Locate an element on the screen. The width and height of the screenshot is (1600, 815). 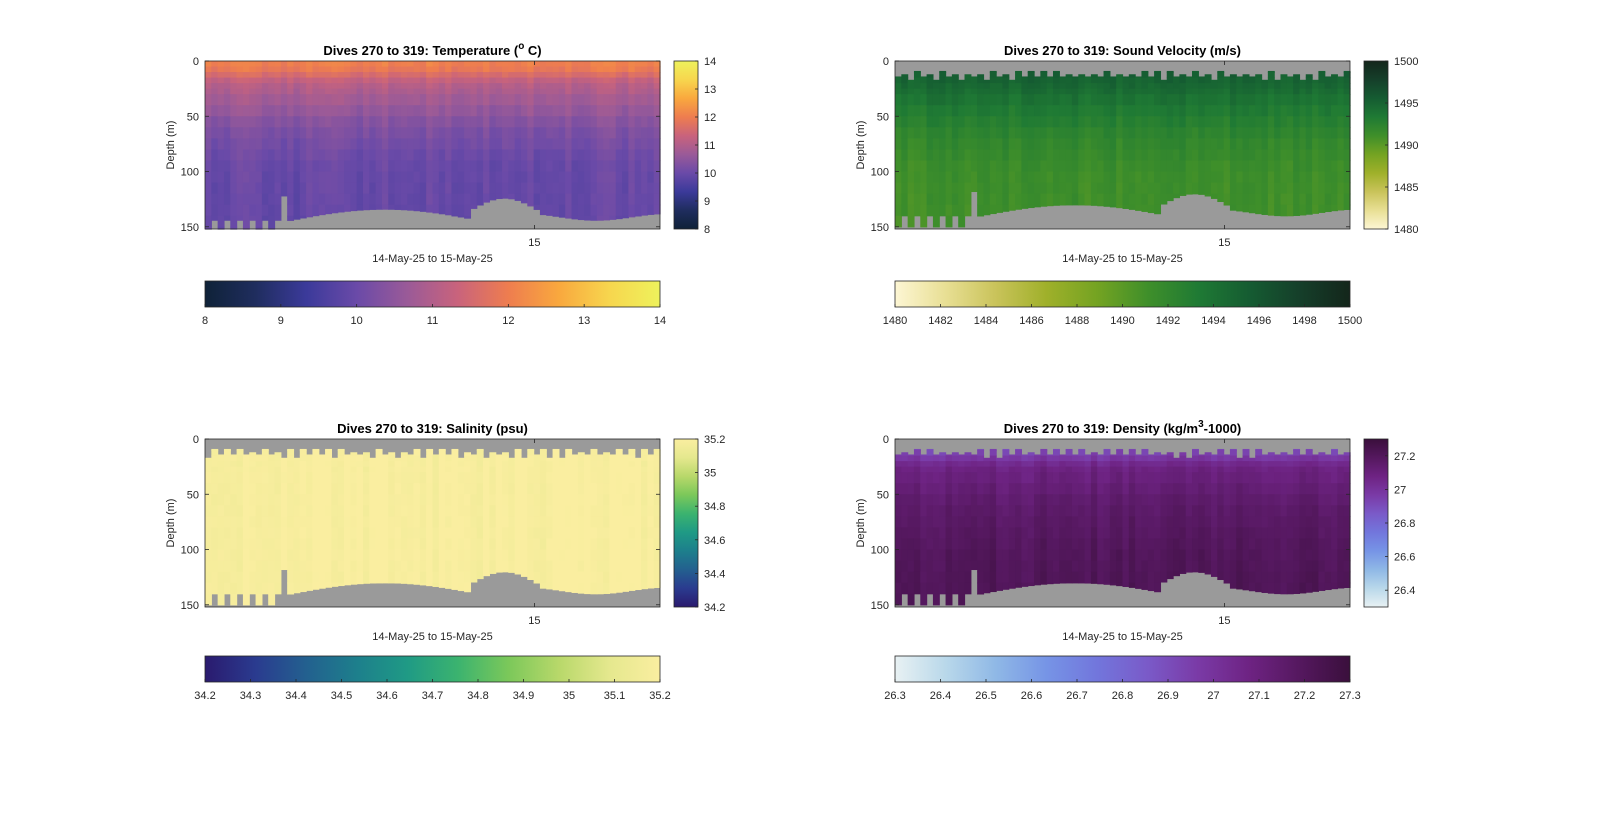
ytick-label: 100 is located at coordinates (190, 551).